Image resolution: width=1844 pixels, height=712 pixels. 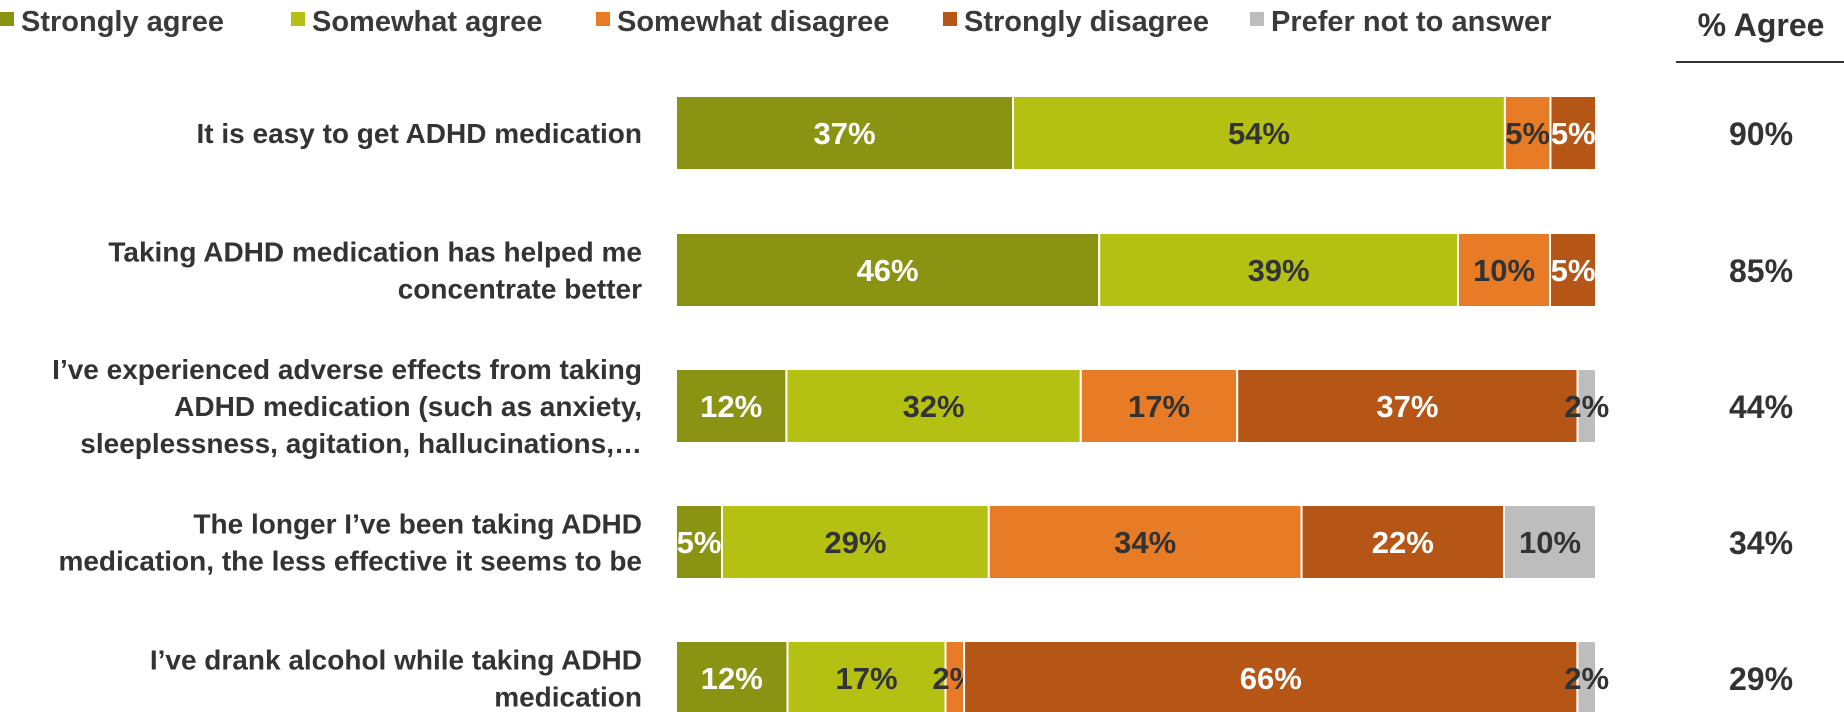 I want to click on agree-value: 29%, so click(x=1761, y=679).